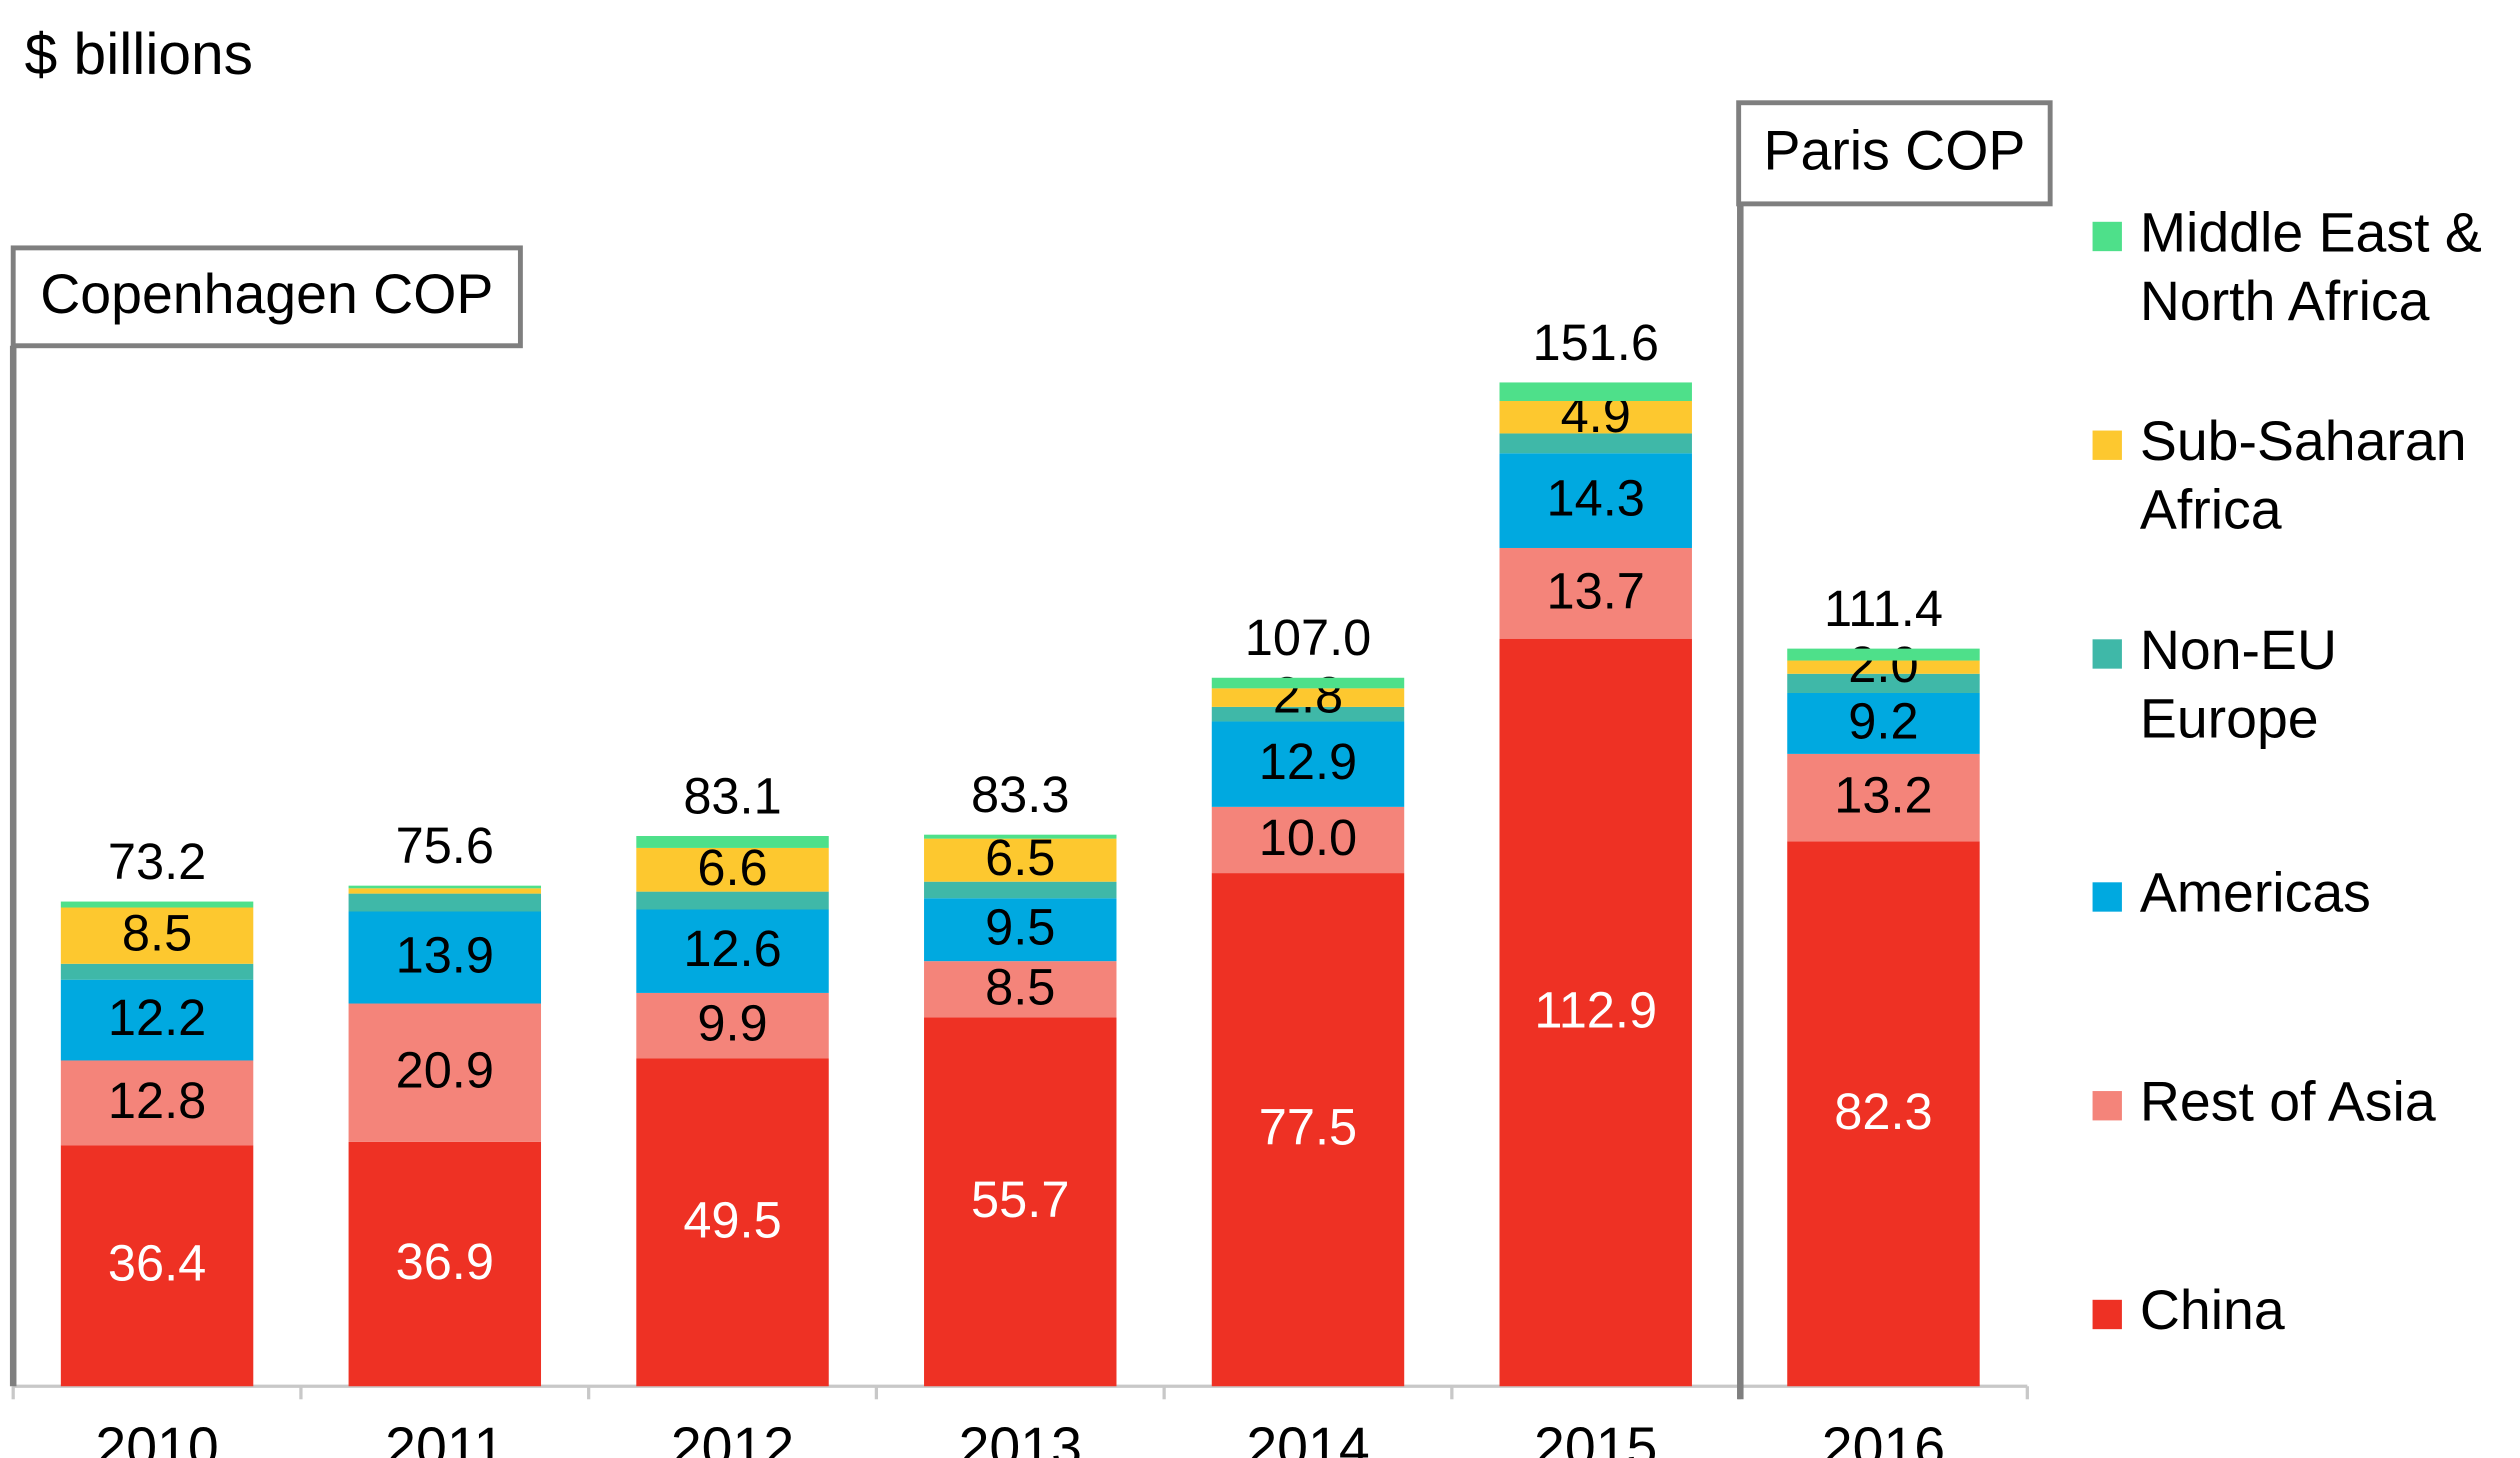  What do you see at coordinates (1595, 342) in the screenshot?
I see `total-label: 151.6` at bounding box center [1595, 342].